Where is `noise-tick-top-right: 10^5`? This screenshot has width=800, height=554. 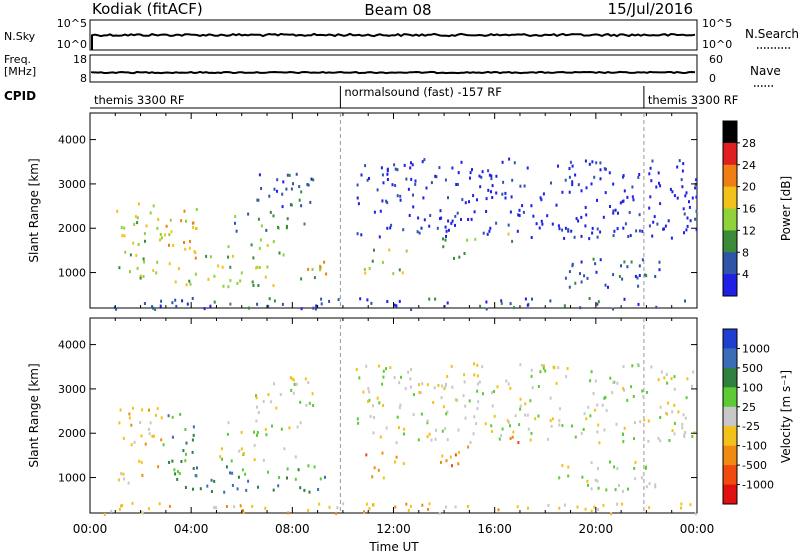 noise-tick-top-right: 10^5 is located at coordinates (717, 23).